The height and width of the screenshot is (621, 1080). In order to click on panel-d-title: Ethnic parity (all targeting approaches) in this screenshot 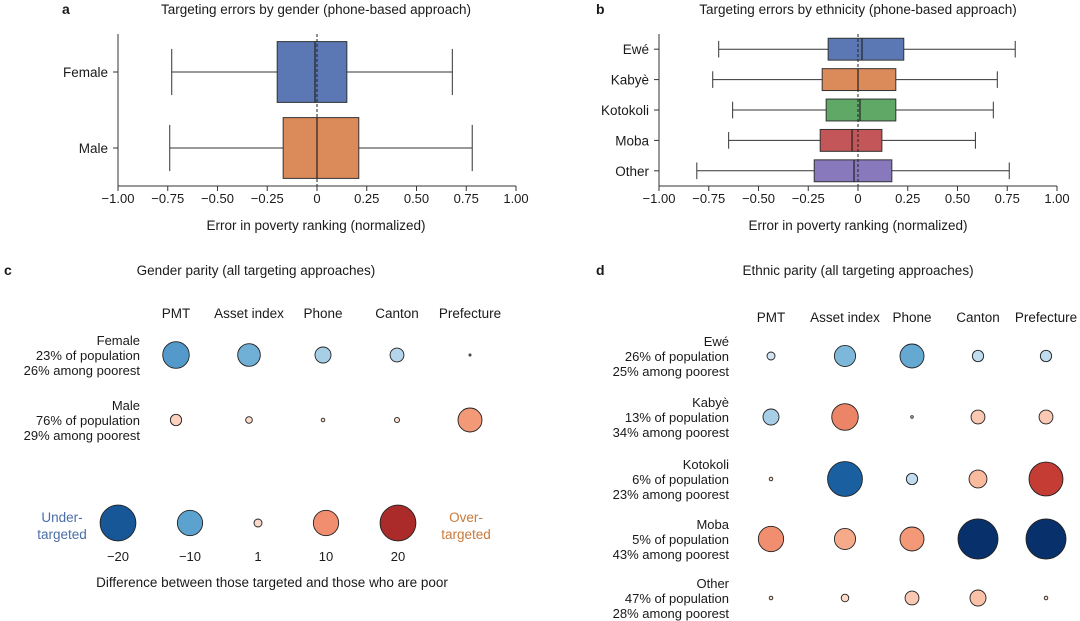, I will do `click(857, 270)`.